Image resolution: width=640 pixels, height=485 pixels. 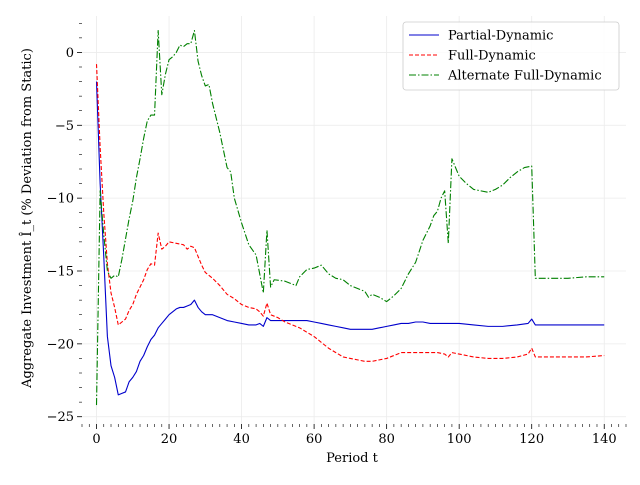 I want to click on legend-label: Full-Dynamic, so click(x=492, y=56).